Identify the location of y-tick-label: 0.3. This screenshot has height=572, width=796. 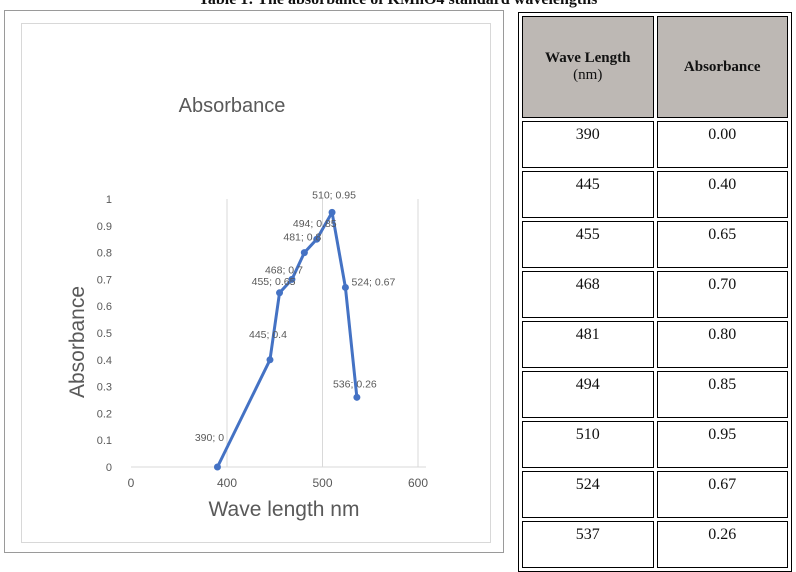
(104, 388).